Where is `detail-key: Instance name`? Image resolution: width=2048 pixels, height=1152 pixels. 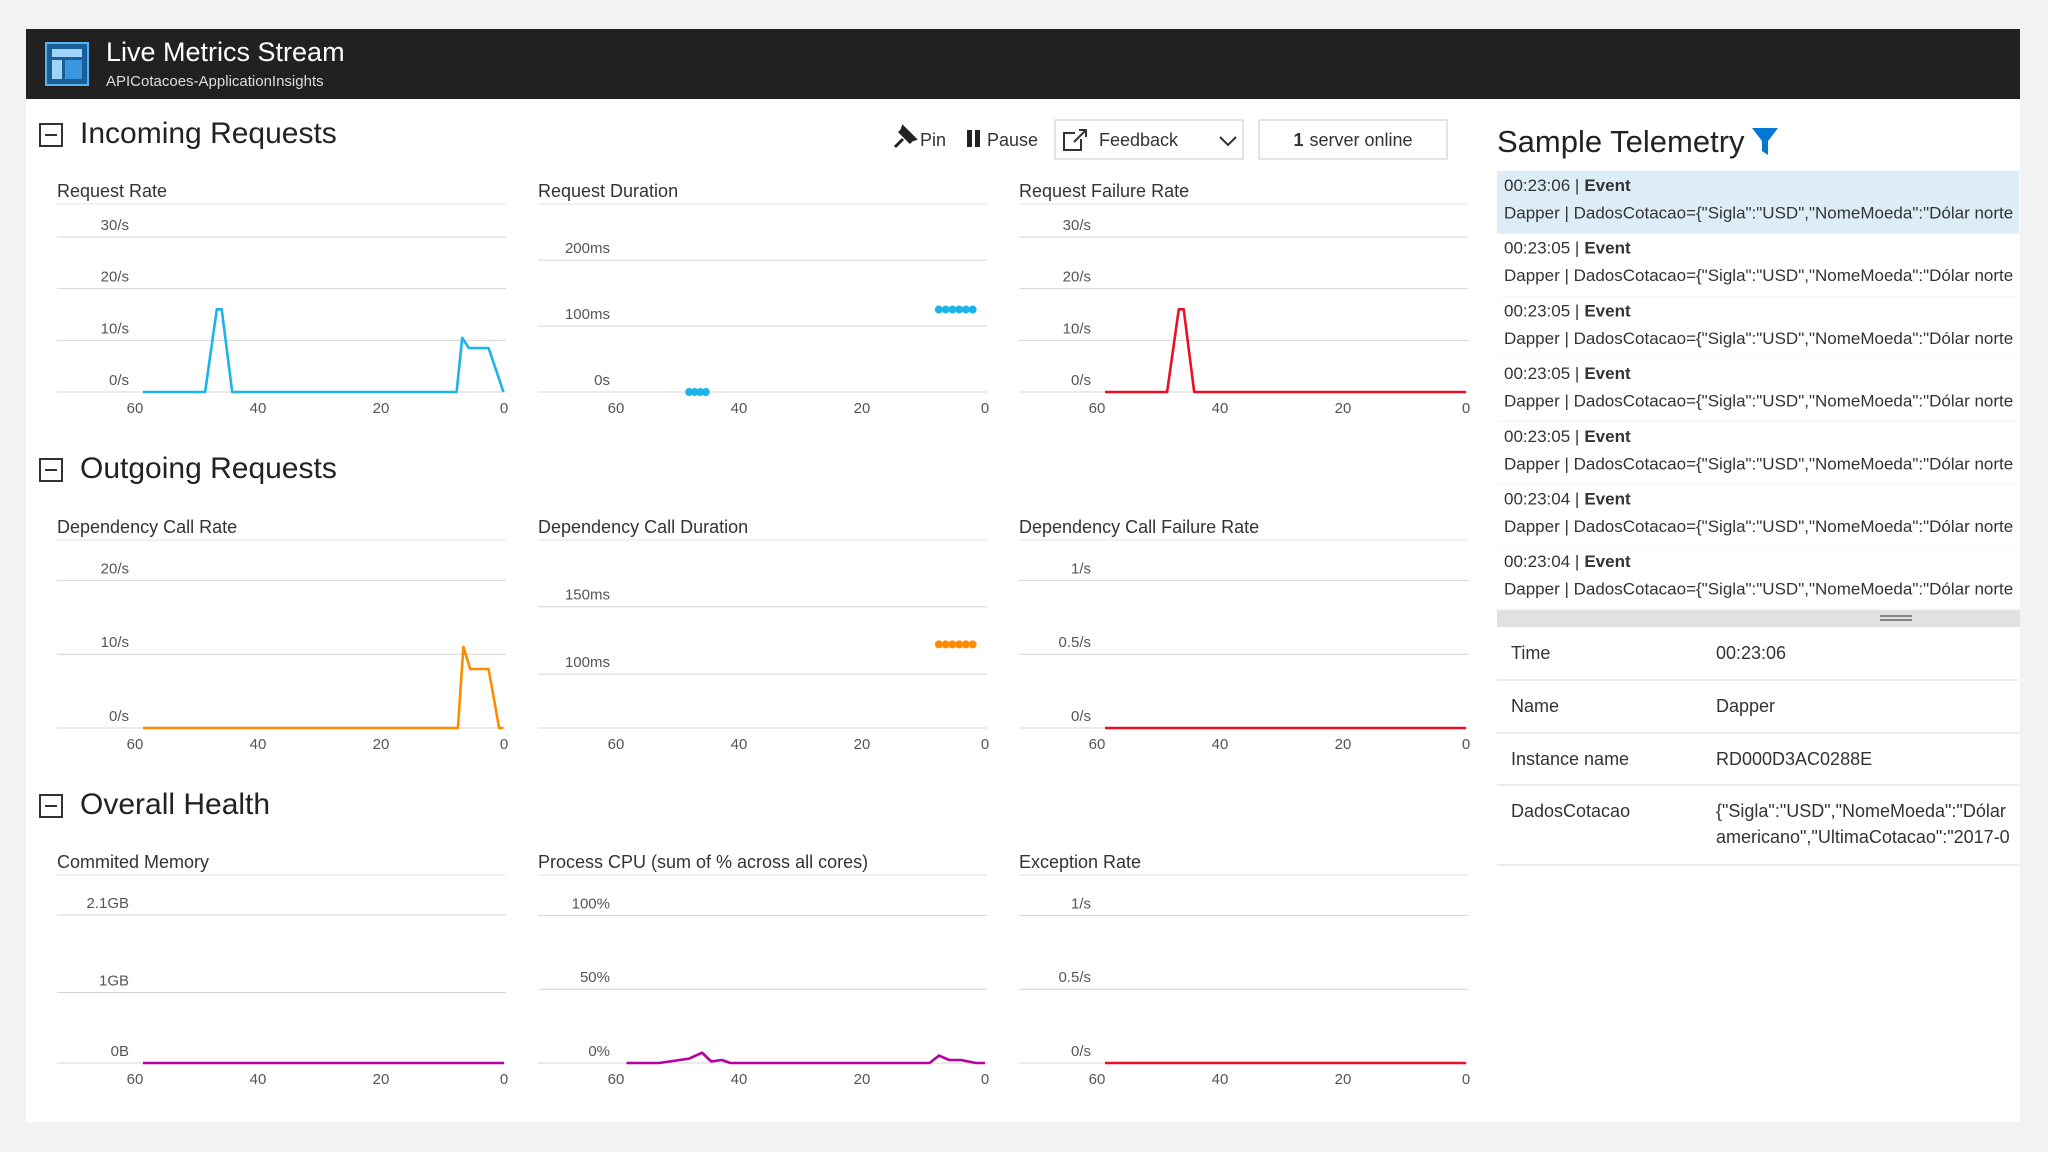
detail-key: Instance name is located at coordinates (1570, 759).